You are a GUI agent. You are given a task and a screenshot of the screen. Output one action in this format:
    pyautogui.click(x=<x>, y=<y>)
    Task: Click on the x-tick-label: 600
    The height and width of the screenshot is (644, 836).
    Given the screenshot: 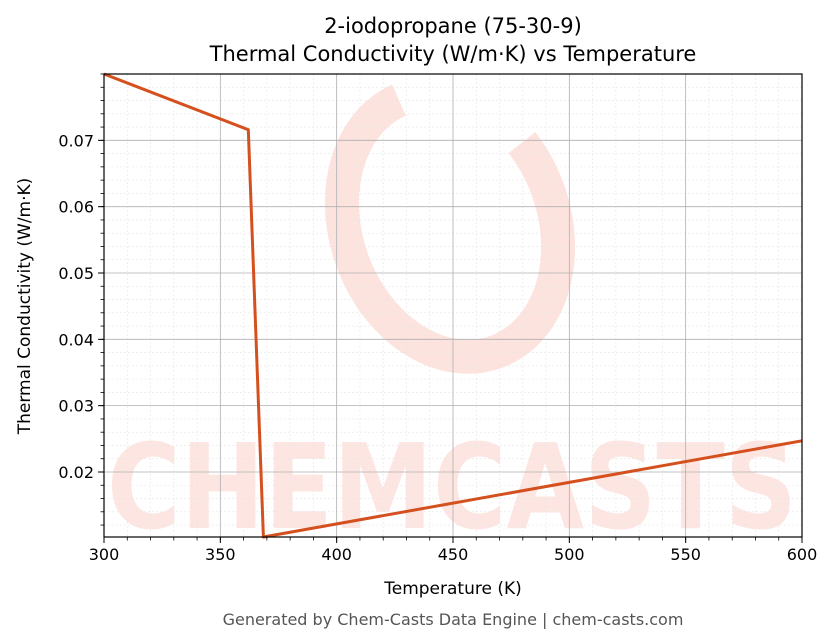 What is the action you would take?
    pyautogui.click(x=802, y=554)
    